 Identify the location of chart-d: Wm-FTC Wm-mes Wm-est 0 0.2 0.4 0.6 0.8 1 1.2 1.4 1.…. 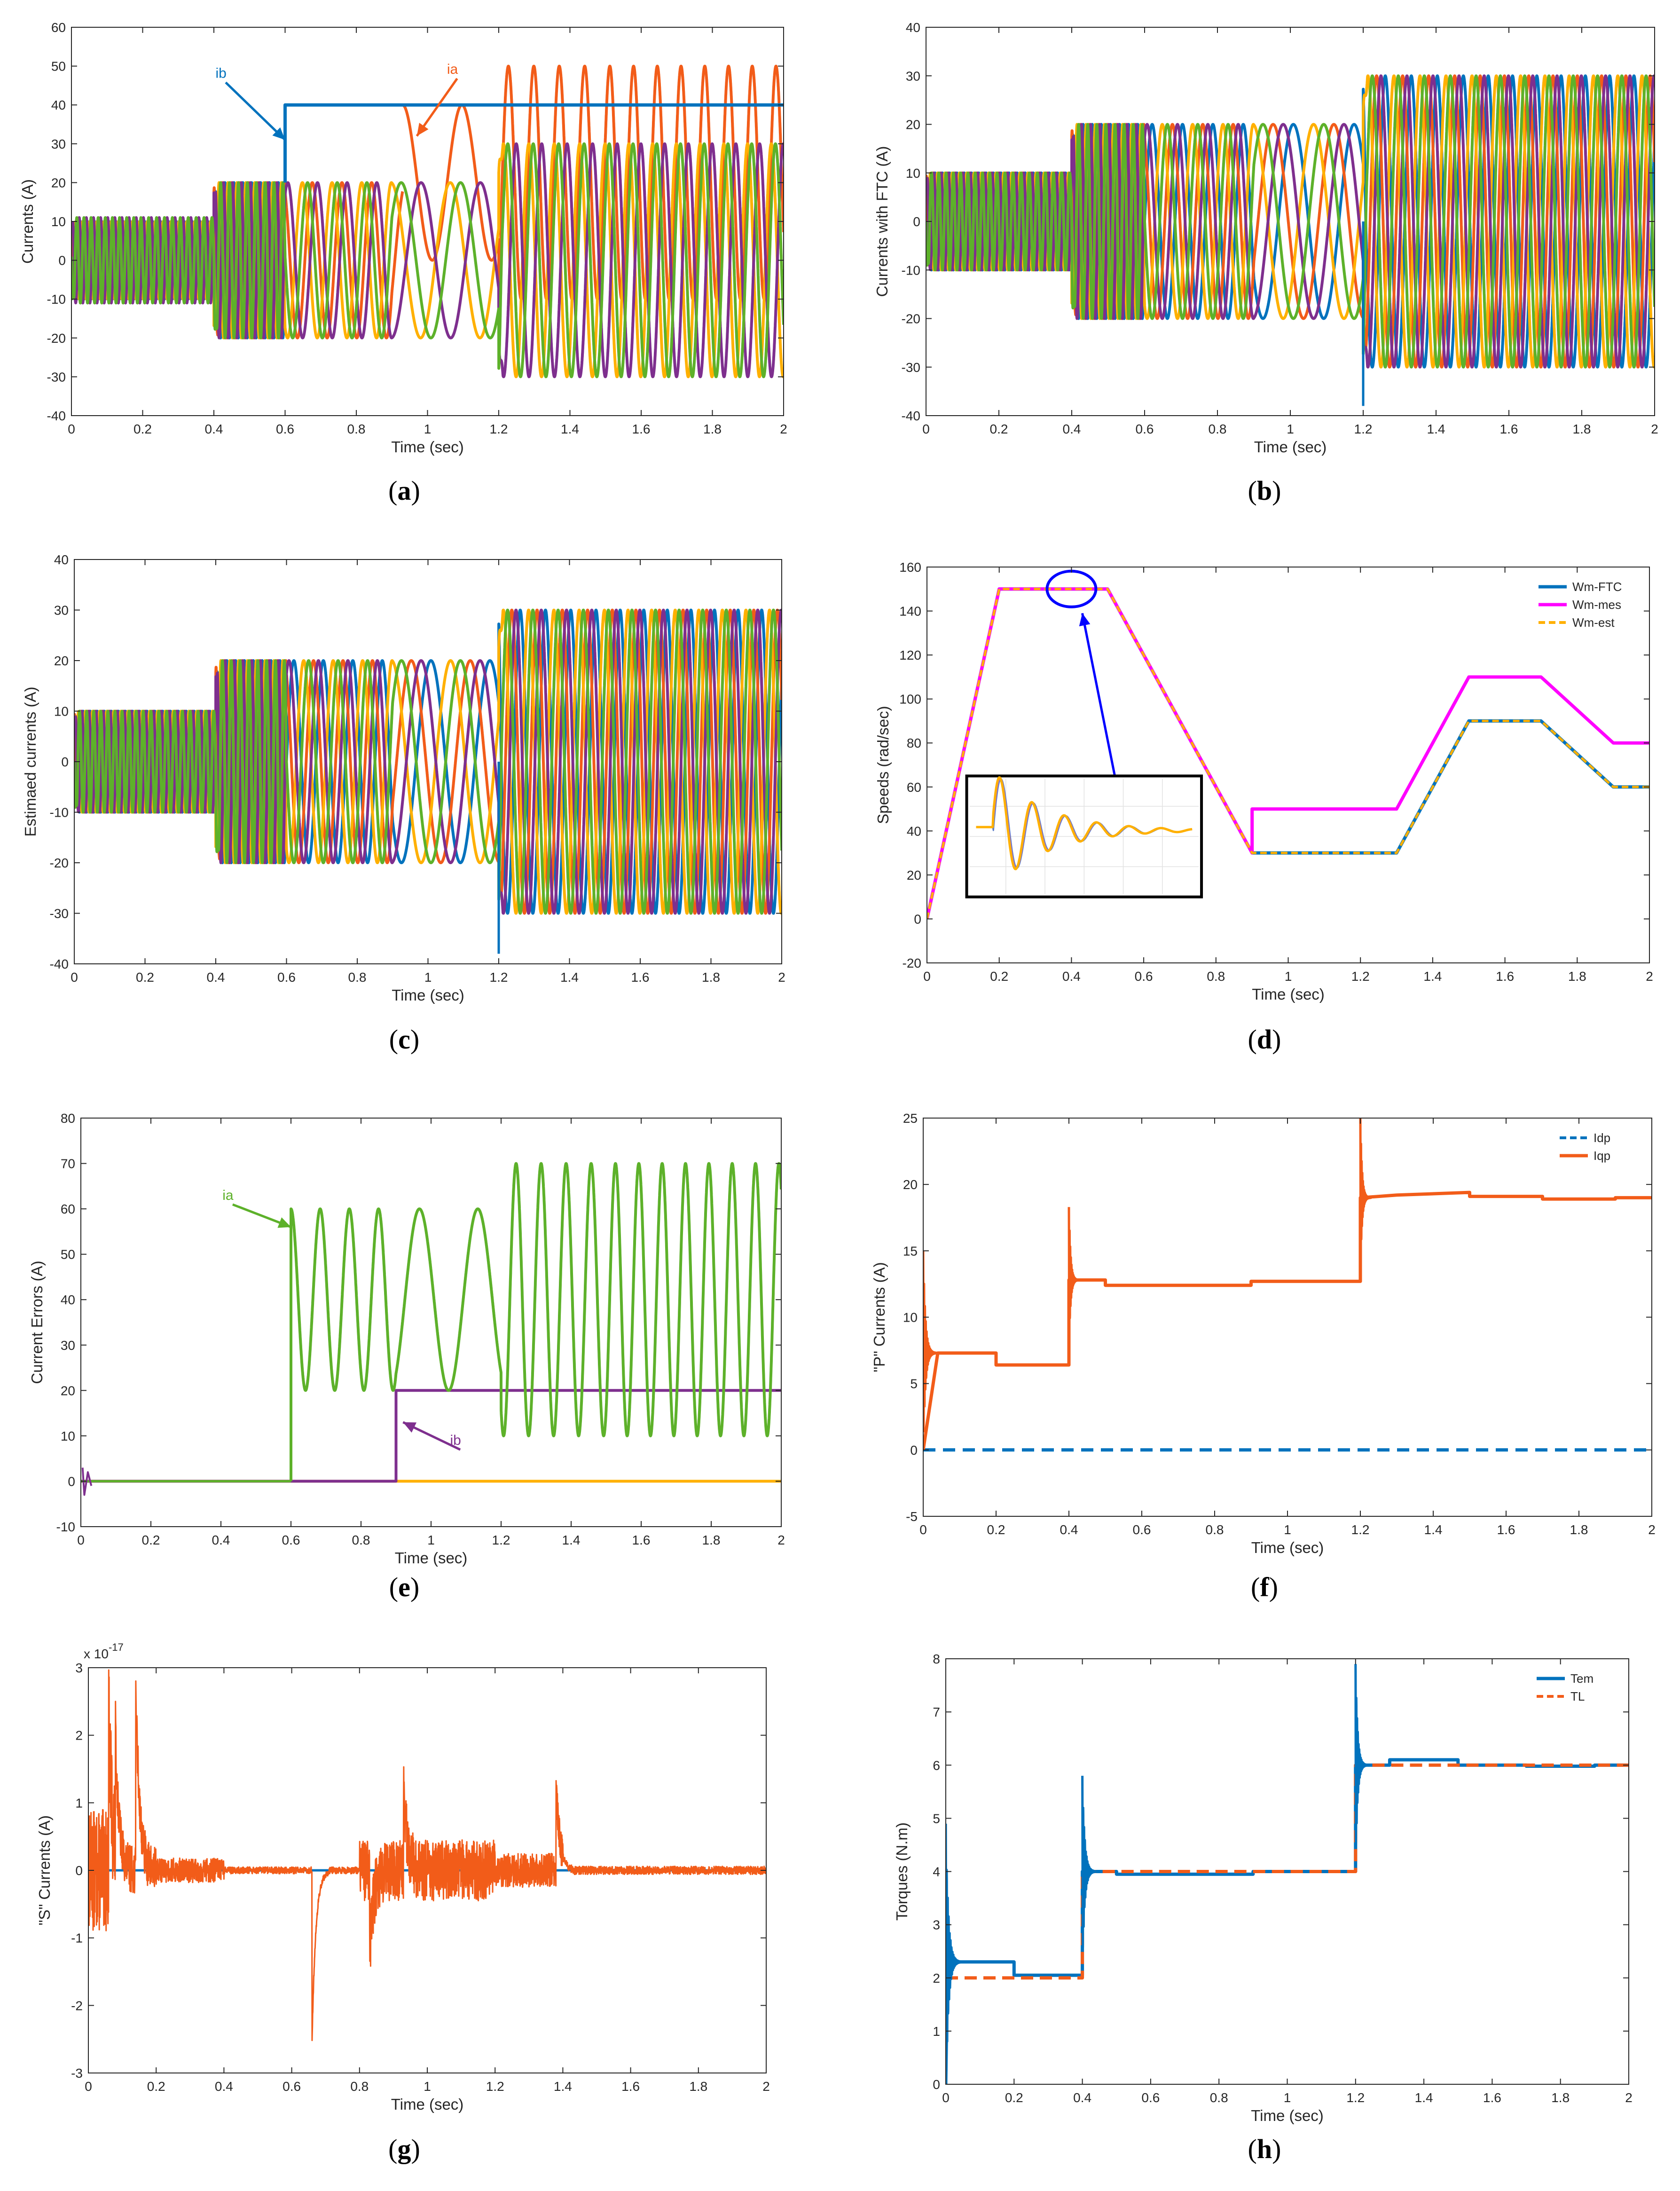
(1263, 807).